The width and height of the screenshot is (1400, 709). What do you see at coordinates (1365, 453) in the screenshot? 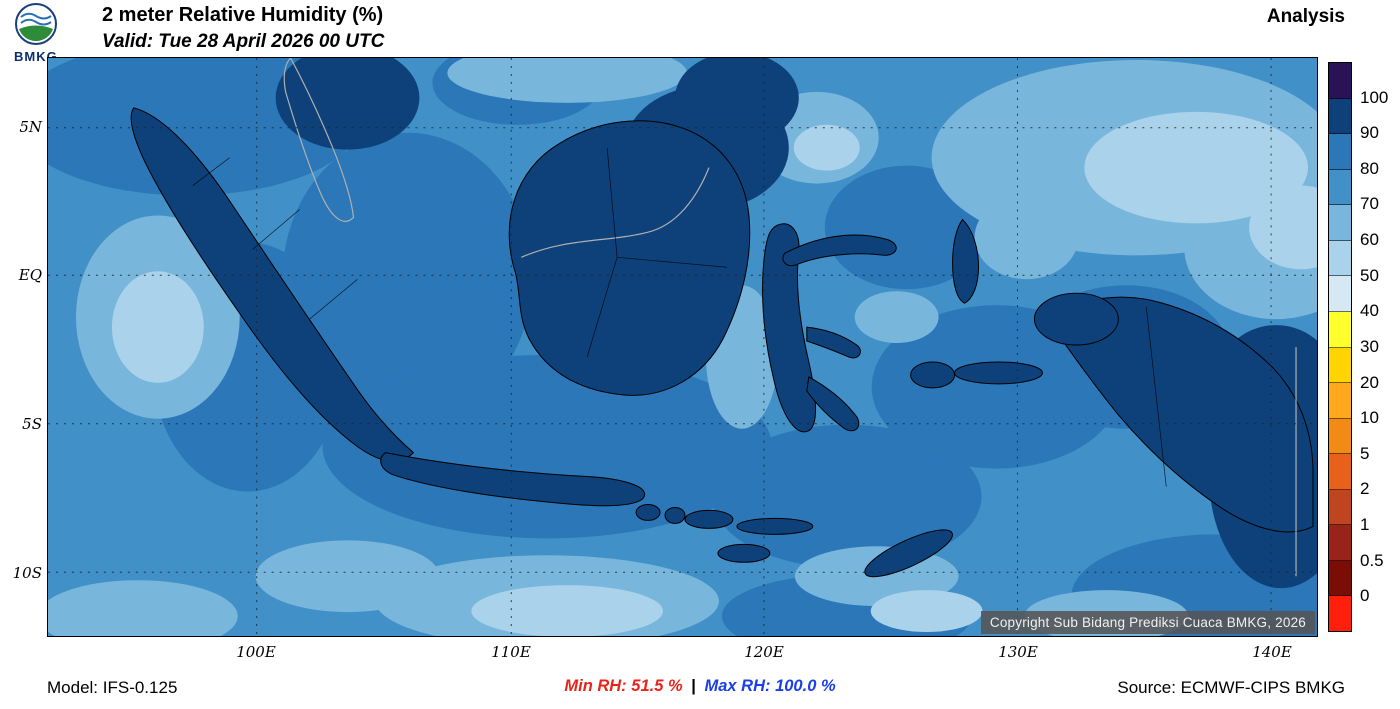
I see `colorbar-label-5: 5` at bounding box center [1365, 453].